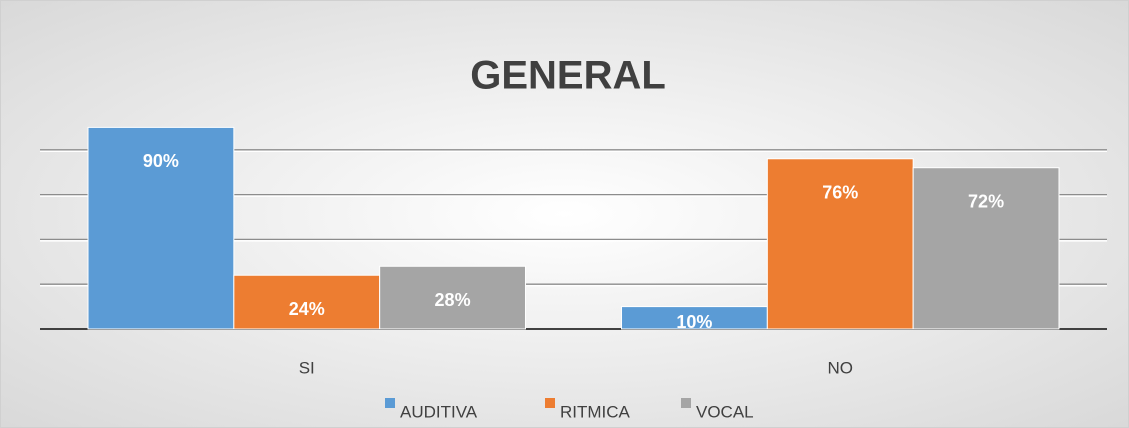 The image size is (1129, 428). Describe the element at coordinates (307, 309) in the screenshot. I see `data-label: 24%` at that location.